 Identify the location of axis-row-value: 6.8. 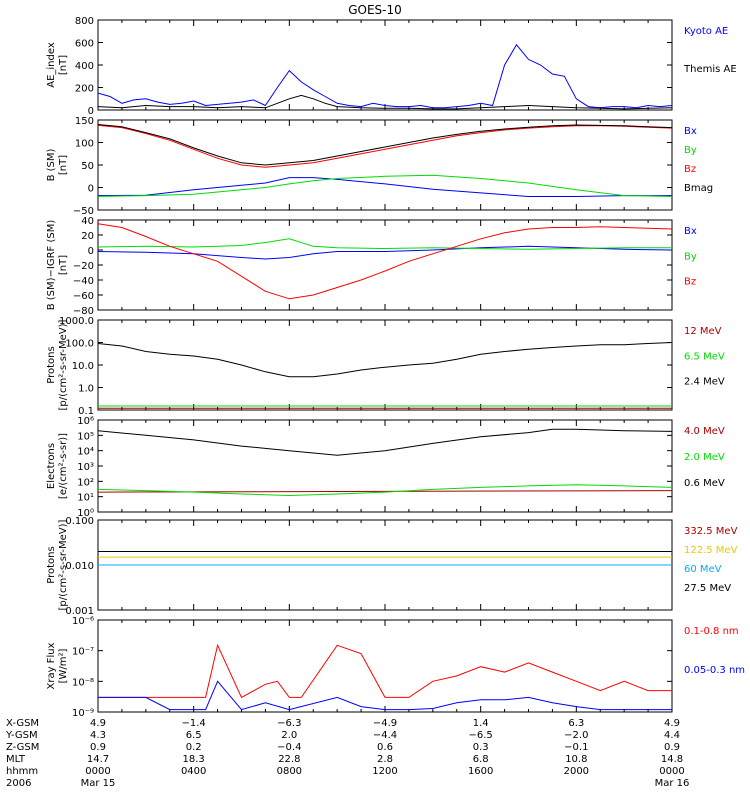
(481, 759).